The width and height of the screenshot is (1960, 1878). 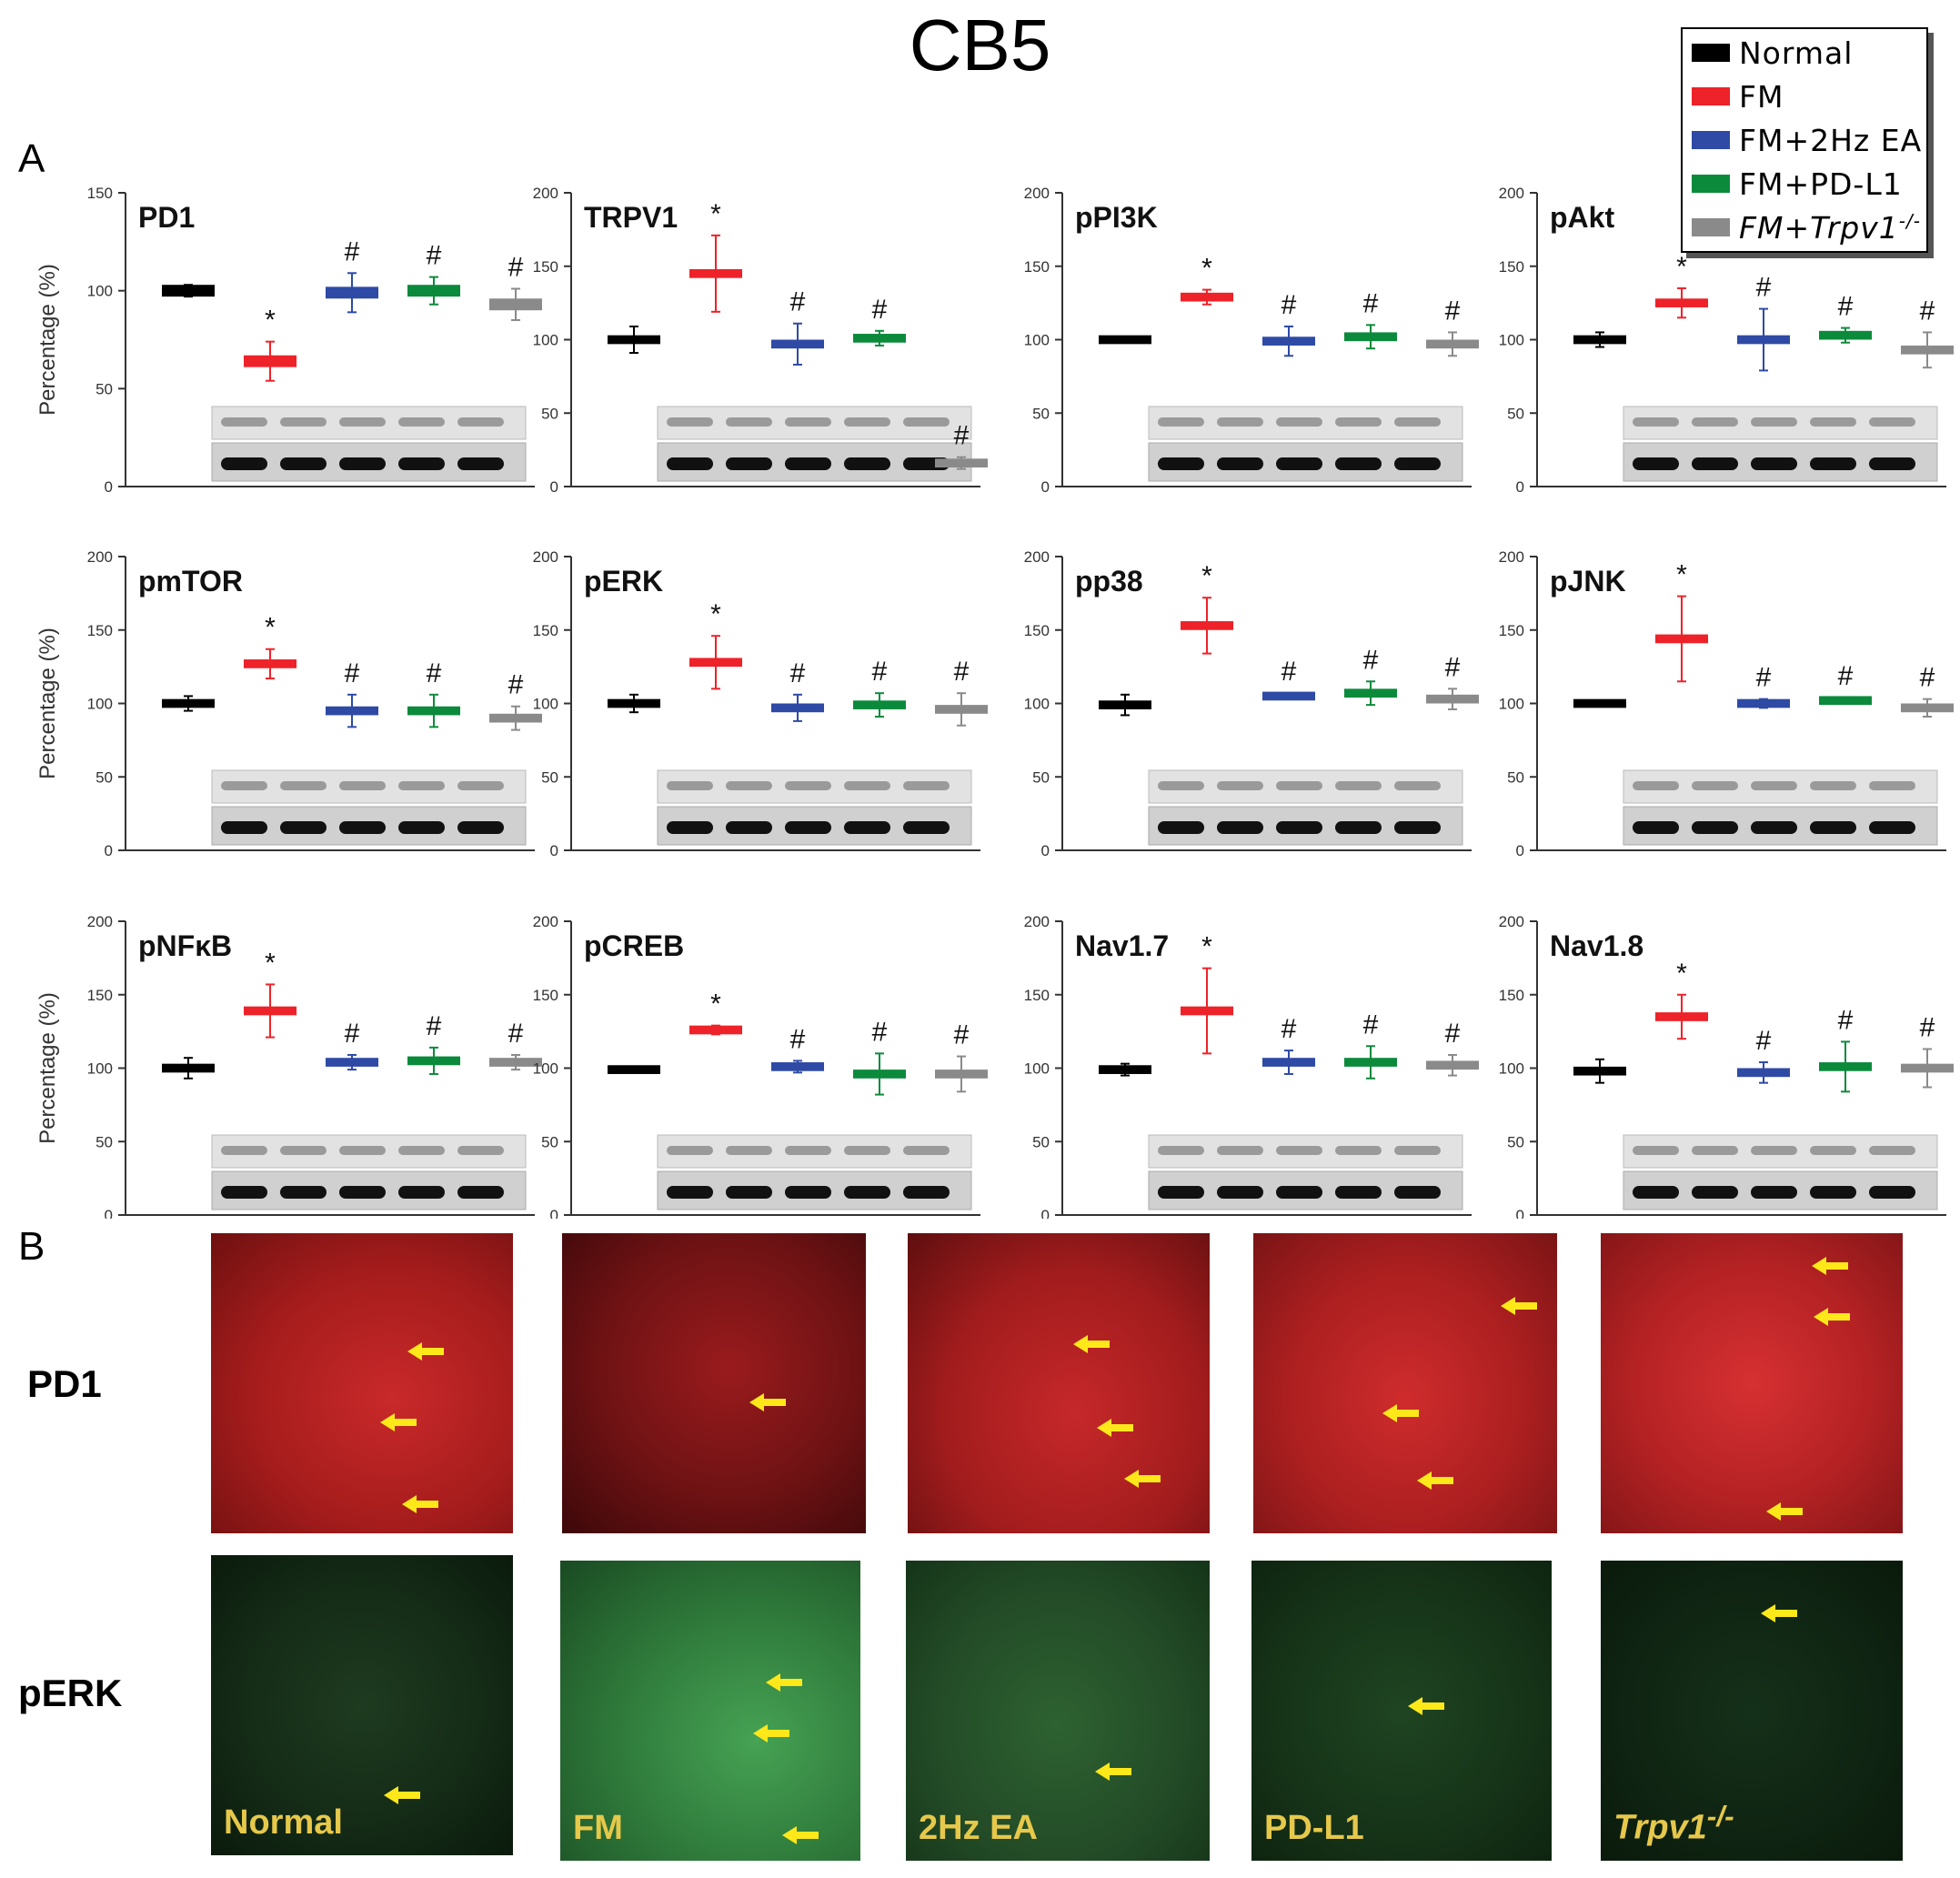 I want to click on legend-swatch, so click(x=1711, y=140).